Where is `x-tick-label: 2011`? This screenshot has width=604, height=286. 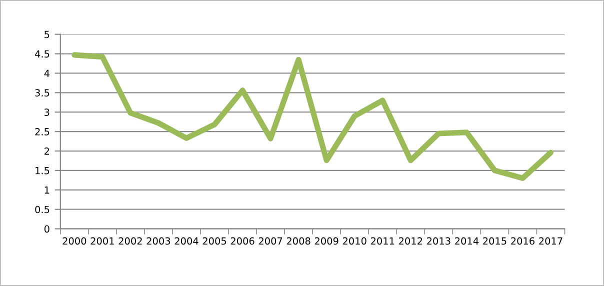 x-tick-label: 2011 is located at coordinates (382, 241).